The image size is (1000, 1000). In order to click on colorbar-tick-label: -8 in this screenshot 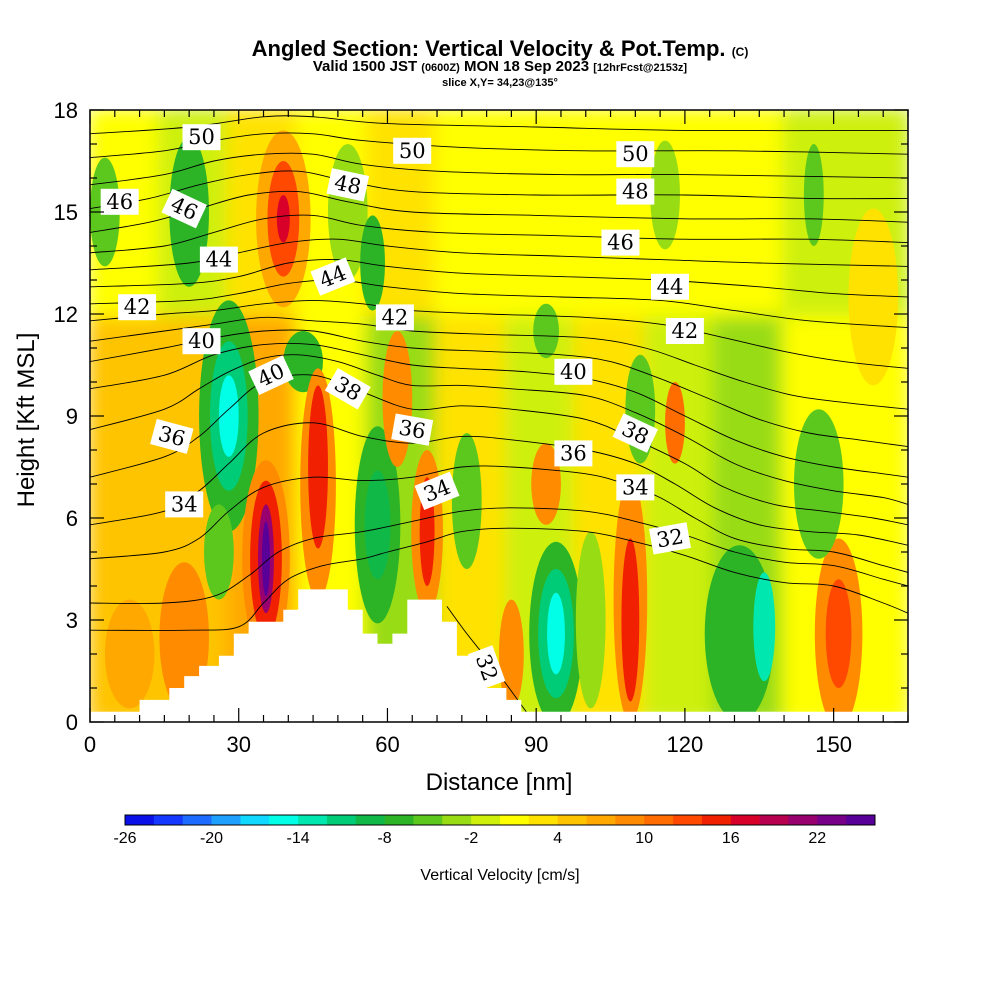, I will do `click(384, 838)`.